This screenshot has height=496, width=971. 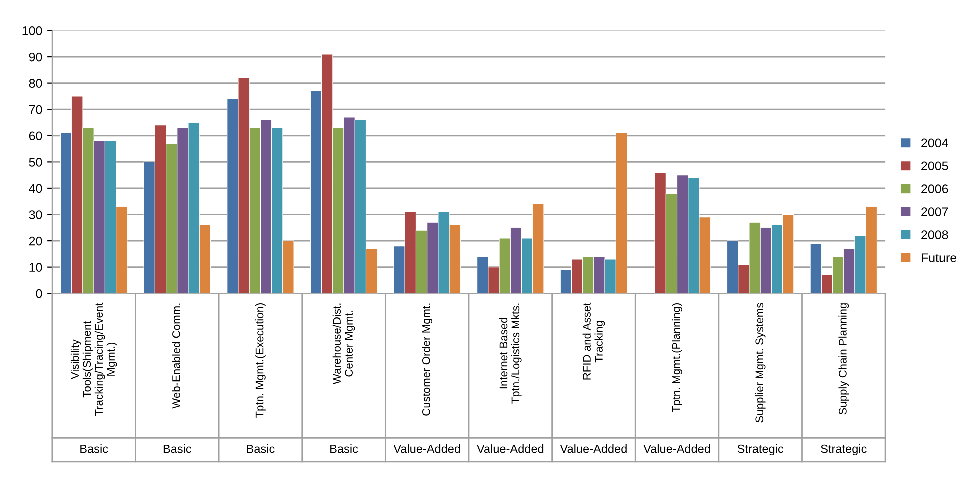 What do you see at coordinates (261, 361) in the screenshot?
I see `x-tick-label: Tptn. Mgmt.(Execution)` at bounding box center [261, 361].